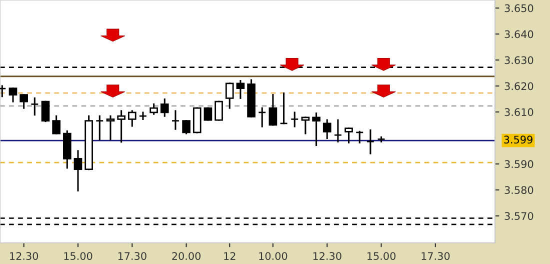 This screenshot has width=550, height=264. What do you see at coordinates (273, 256) in the screenshot?
I see `x-tick-label: 10.00` at bounding box center [273, 256].